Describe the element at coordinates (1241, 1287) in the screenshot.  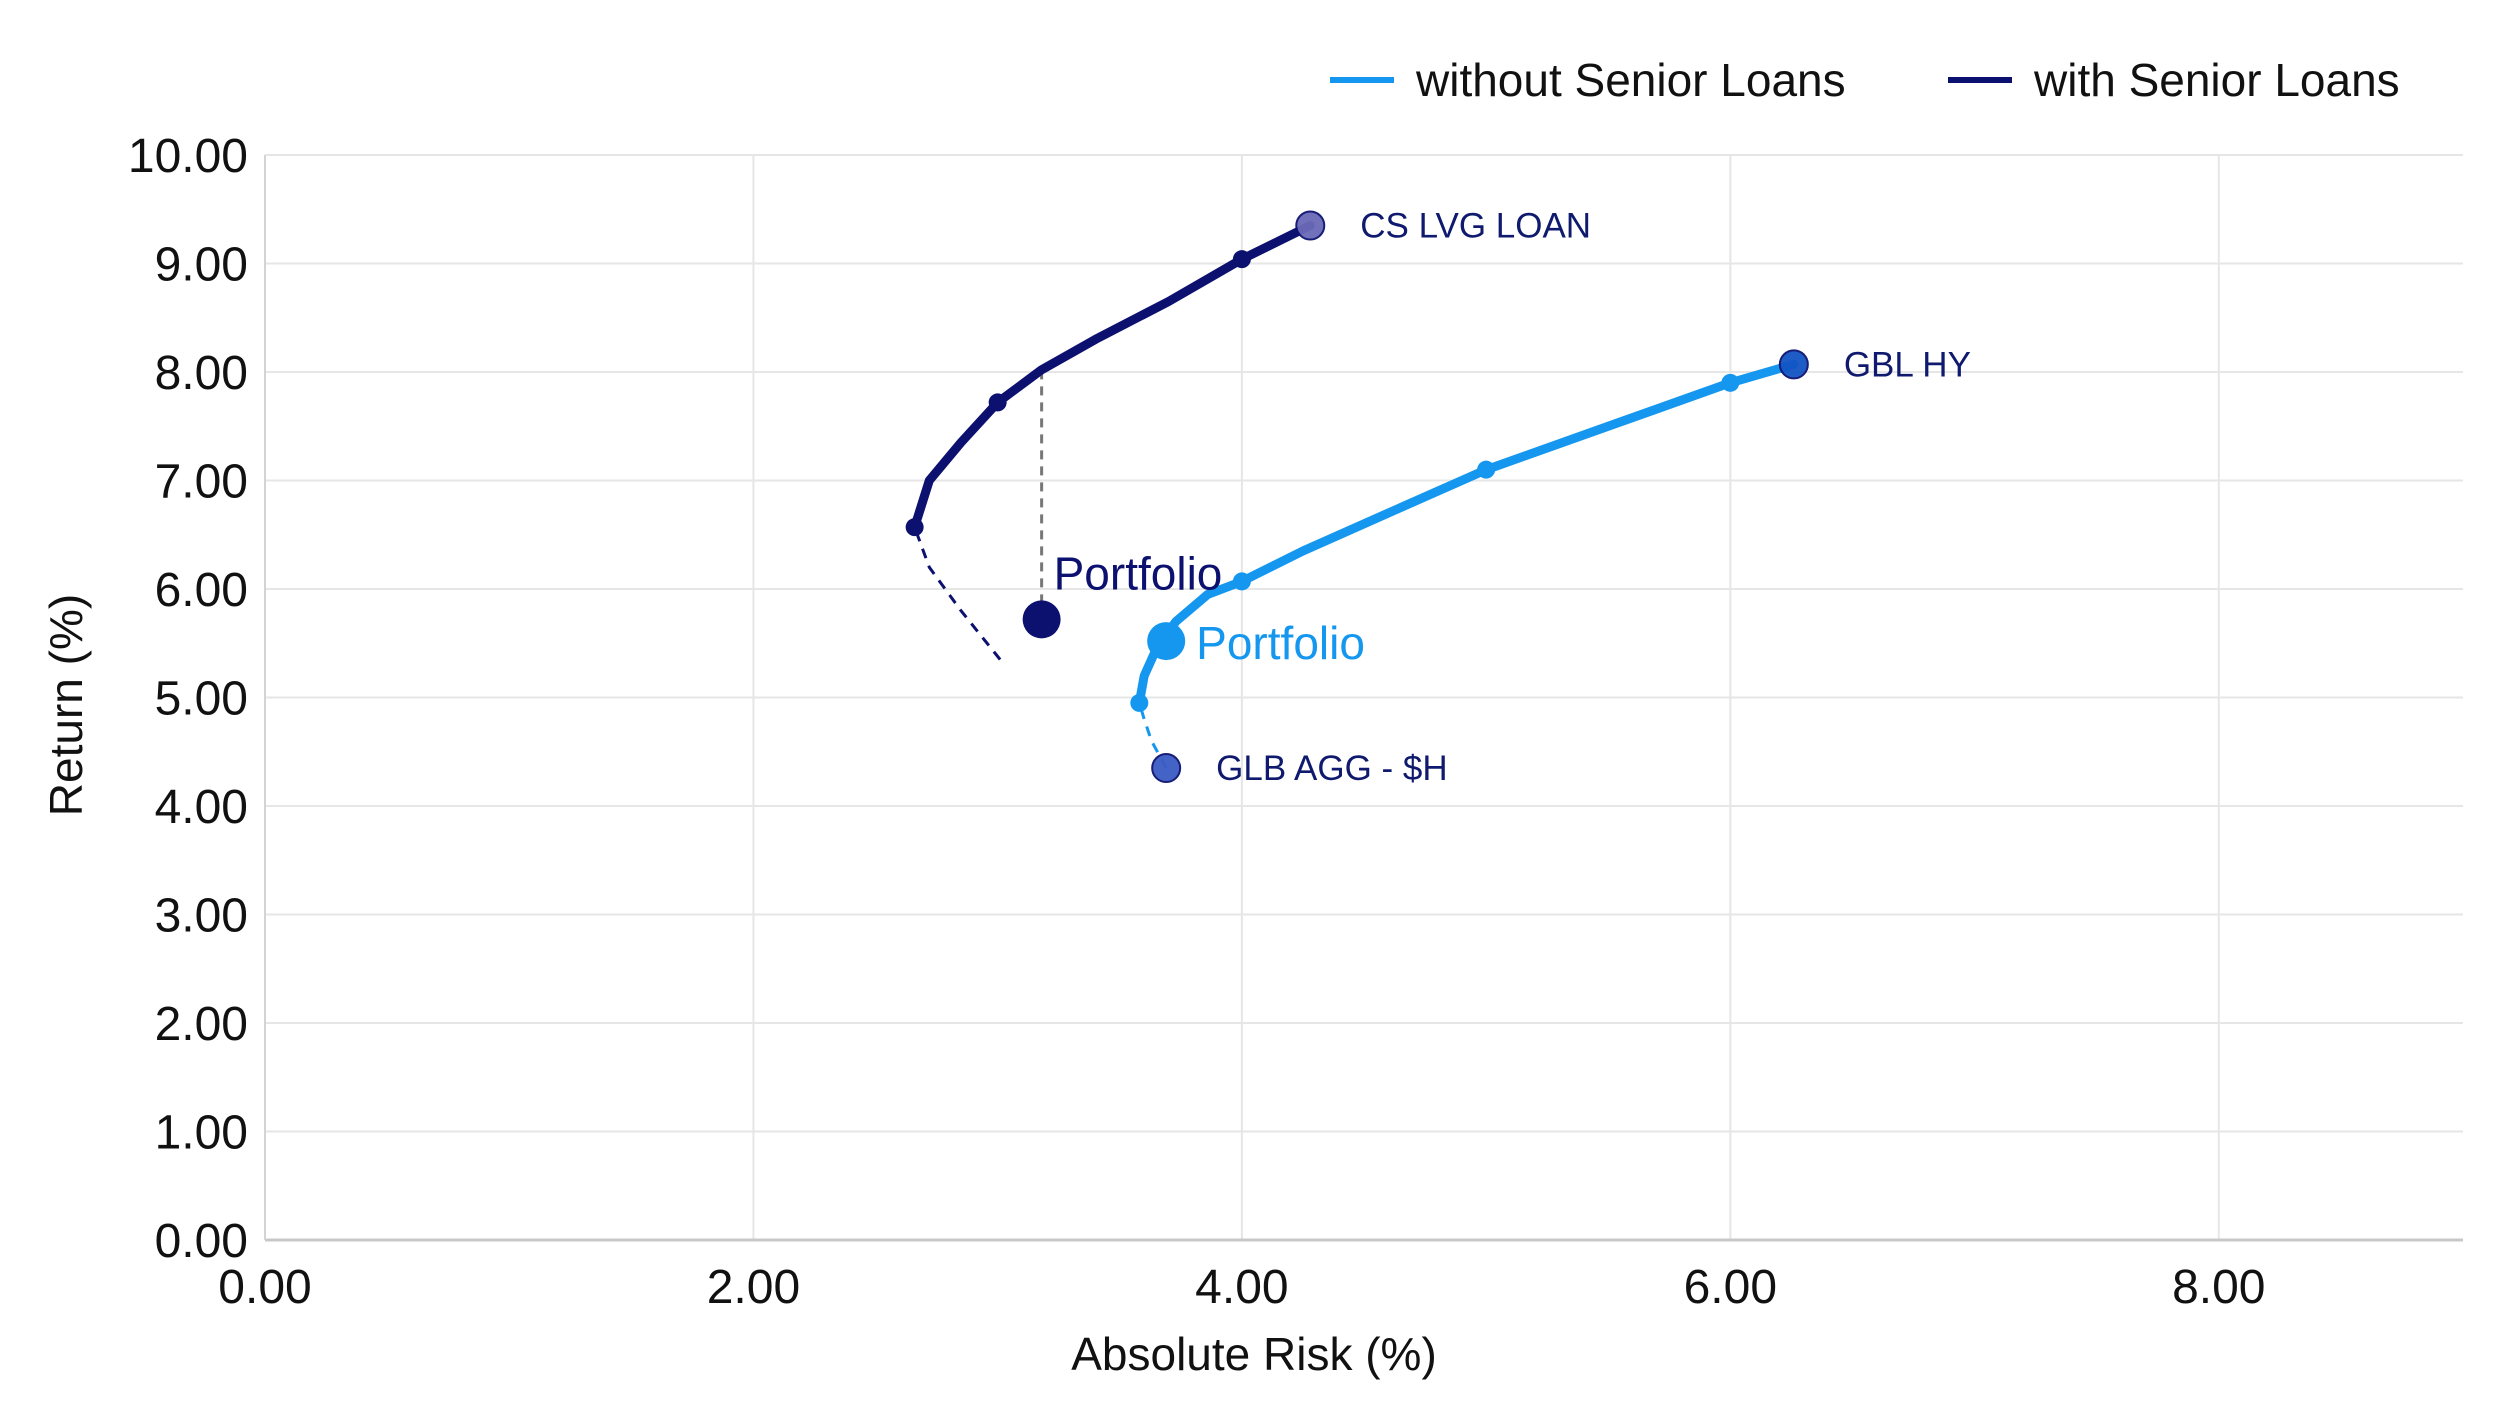
I see `x-tick-label: 4.00` at that location.